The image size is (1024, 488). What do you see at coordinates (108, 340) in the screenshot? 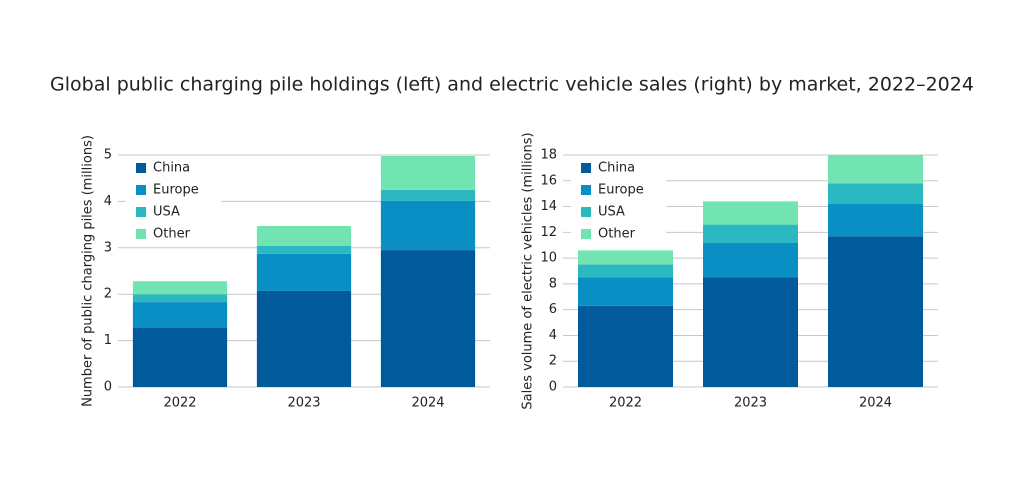
I see `y-tick-label: 1` at bounding box center [108, 340].